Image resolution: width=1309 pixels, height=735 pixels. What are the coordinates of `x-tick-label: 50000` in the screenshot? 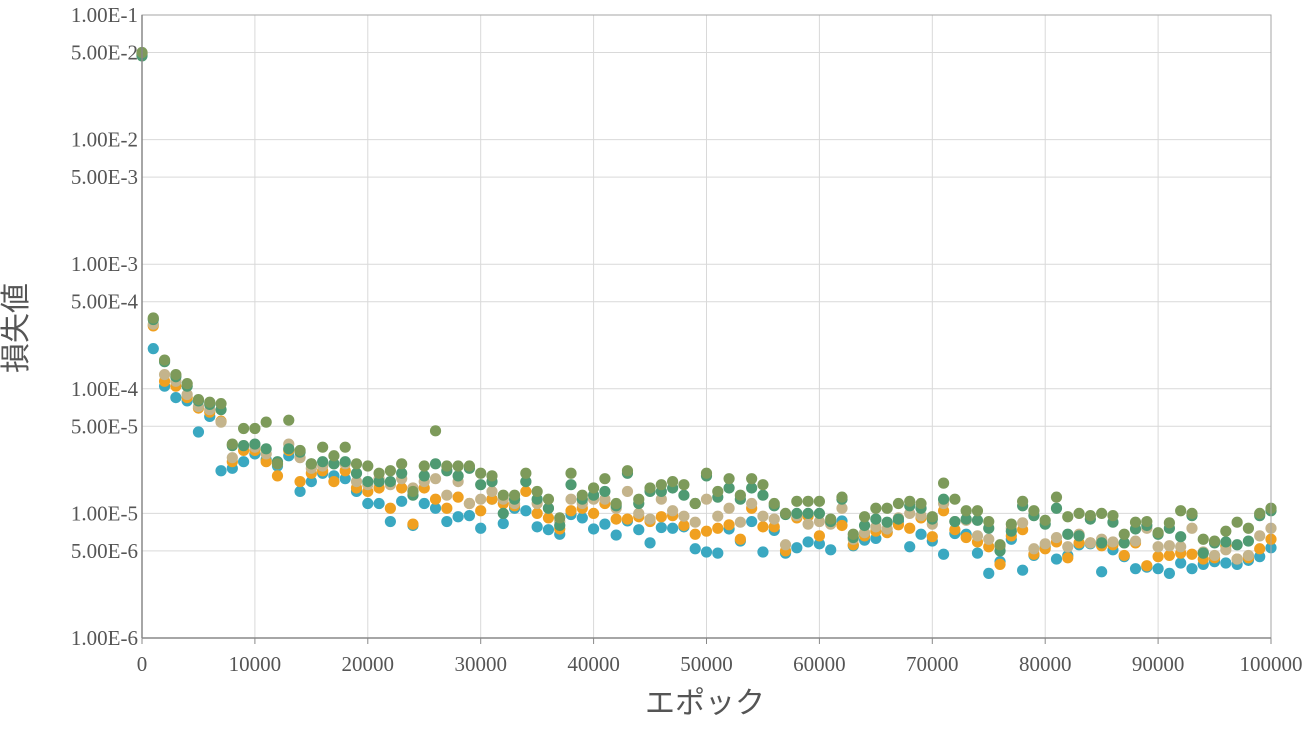 It's located at (706, 664).